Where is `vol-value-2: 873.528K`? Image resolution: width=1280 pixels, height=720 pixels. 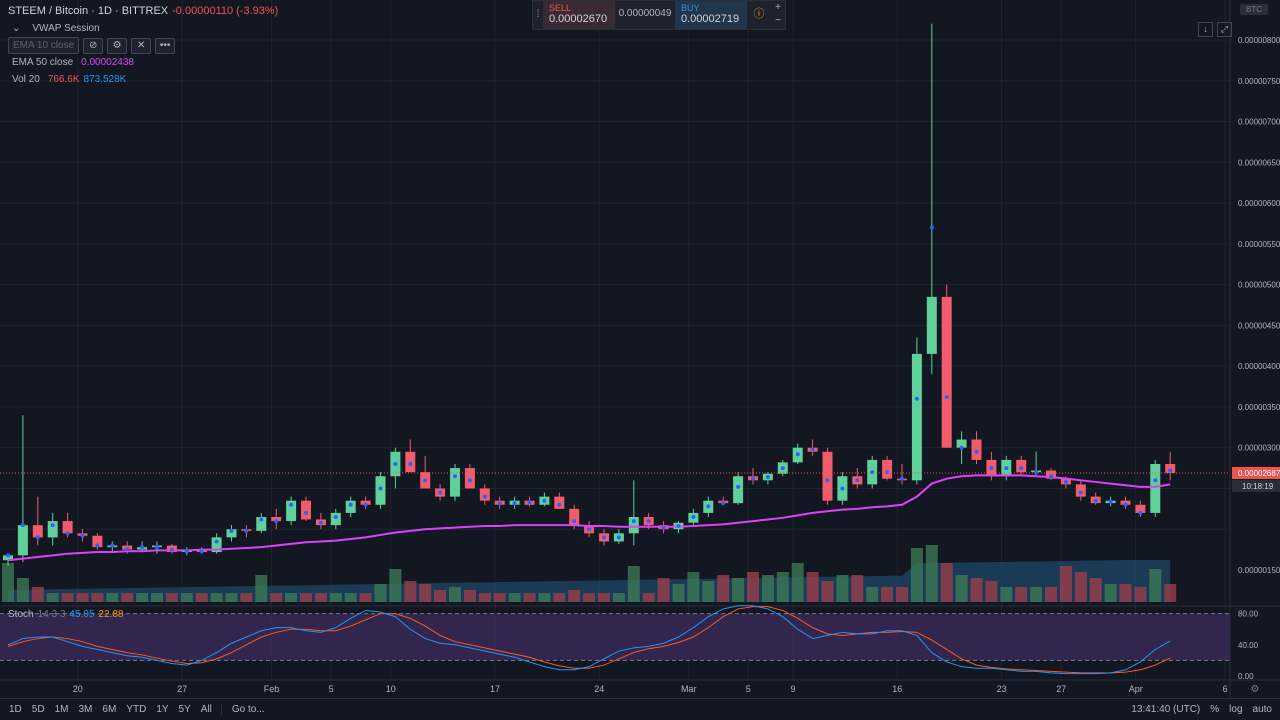 vol-value-2: 873.528K is located at coordinates (105, 79).